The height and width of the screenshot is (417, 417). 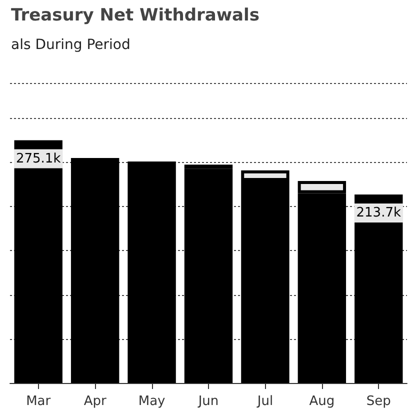 What do you see at coordinates (135, 16) in the screenshot?
I see `chart-title: Treasury Net Withdrawals` at bounding box center [135, 16].